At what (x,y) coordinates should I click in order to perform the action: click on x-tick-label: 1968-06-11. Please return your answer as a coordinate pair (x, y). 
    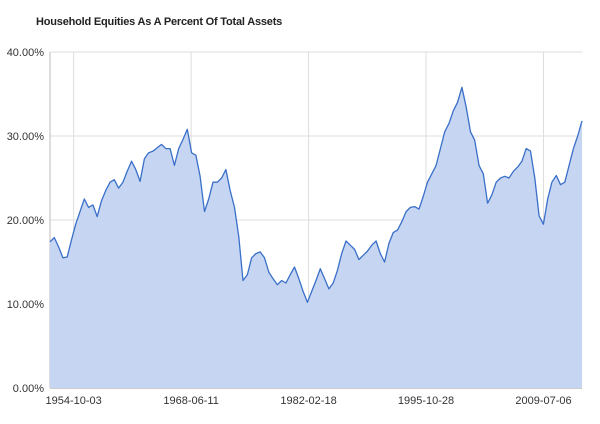
    Looking at the image, I should click on (190, 401).